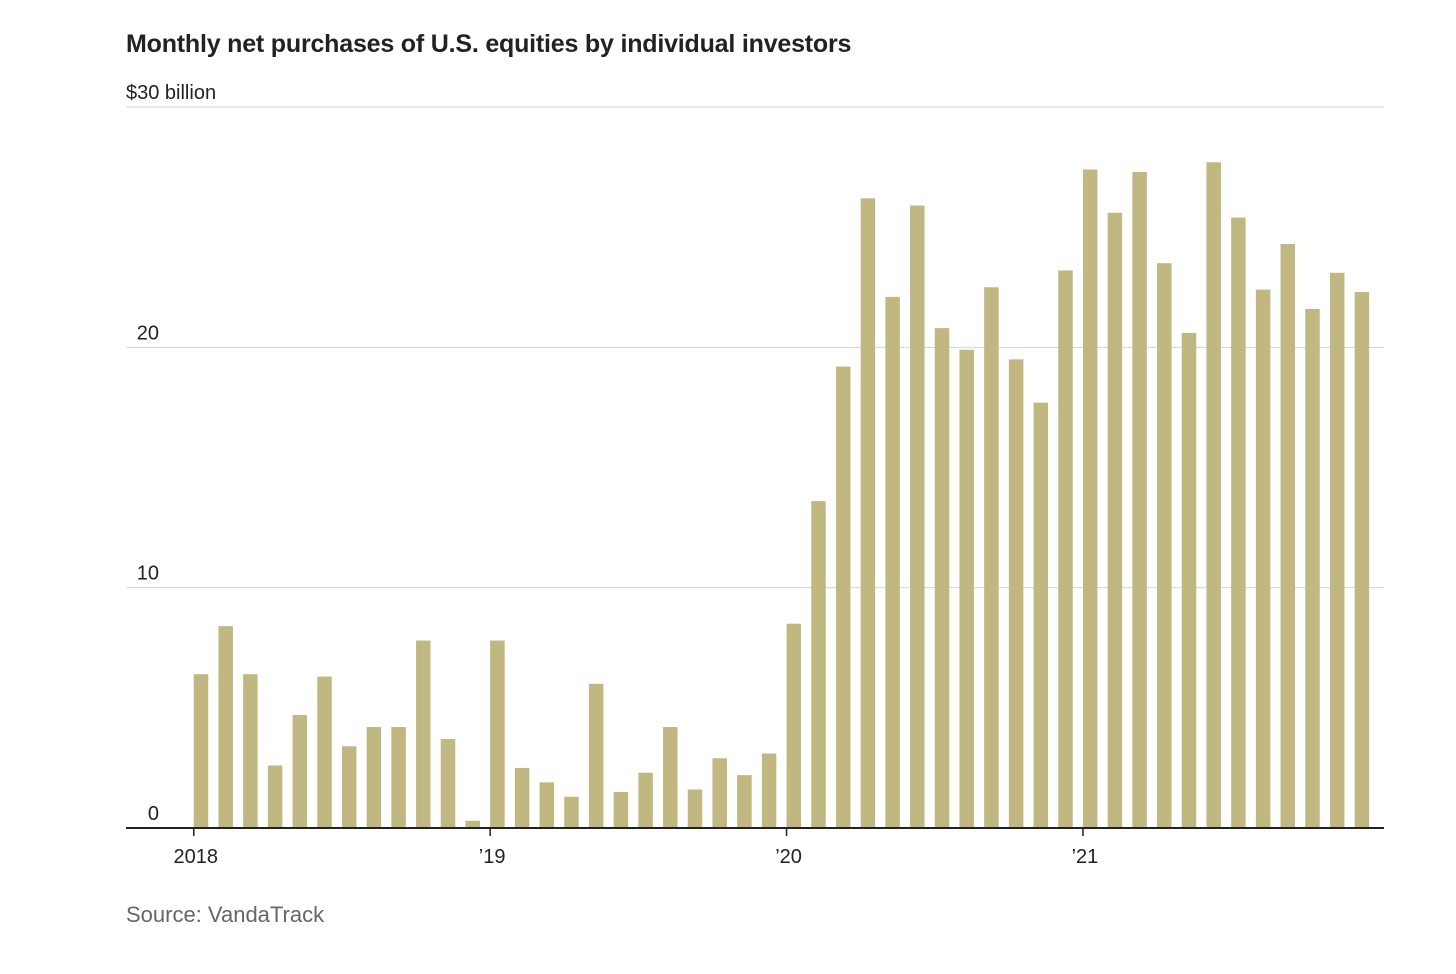  I want to click on x-tick-label: 2018, so click(196, 857).